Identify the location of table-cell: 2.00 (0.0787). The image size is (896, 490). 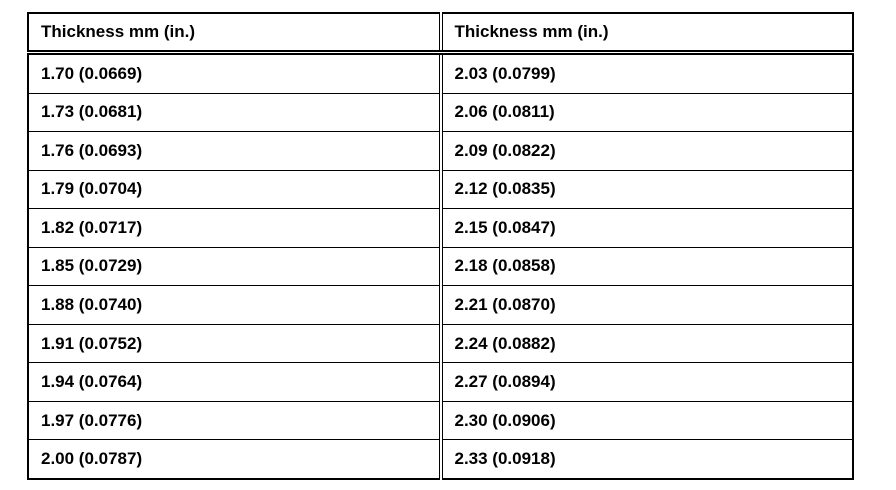
(235, 459).